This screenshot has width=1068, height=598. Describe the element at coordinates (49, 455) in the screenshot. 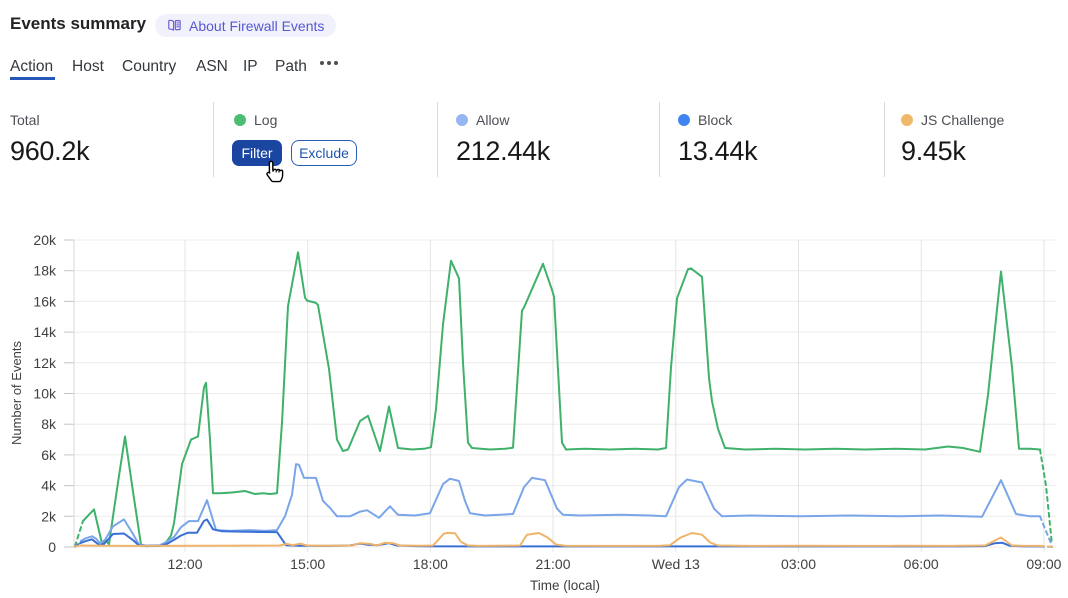

I see `svg-text: 6k` at that location.